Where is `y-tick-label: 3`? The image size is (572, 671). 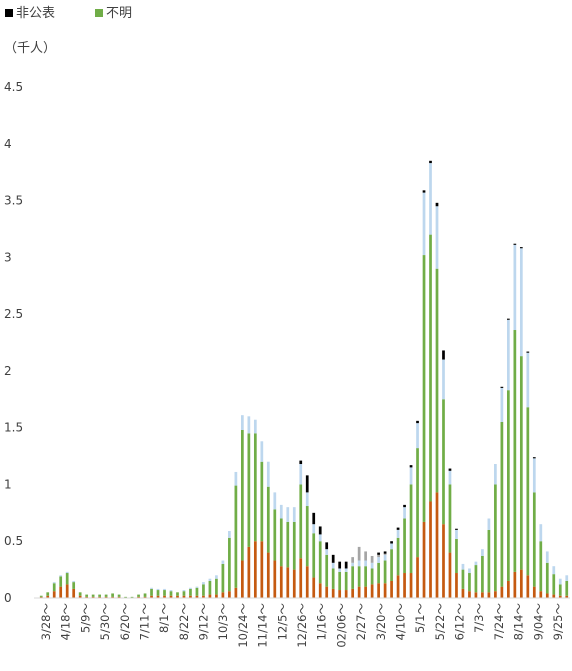 y-tick-label: 3 is located at coordinates (8, 257).